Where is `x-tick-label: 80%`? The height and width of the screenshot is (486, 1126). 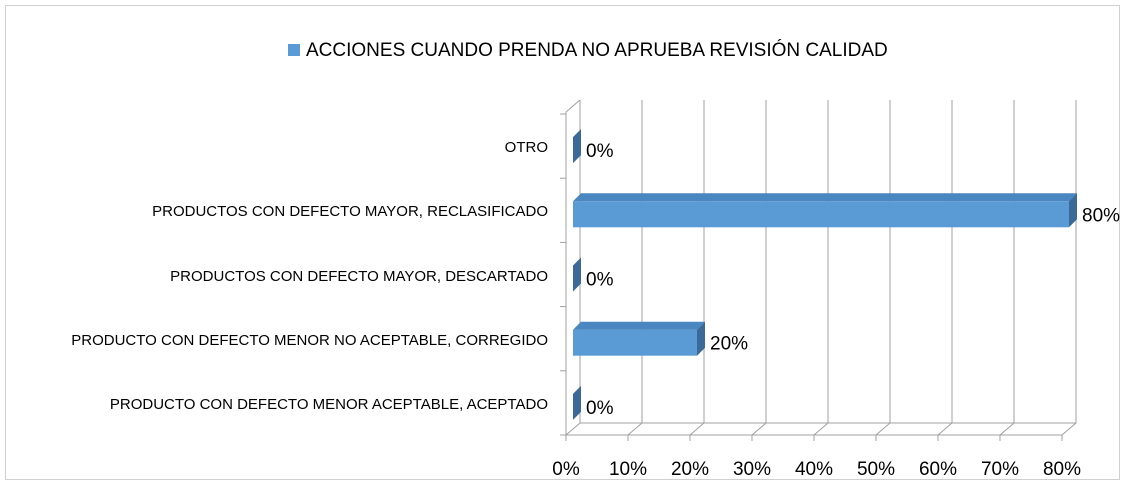 x-tick-label: 80% is located at coordinates (1062, 469).